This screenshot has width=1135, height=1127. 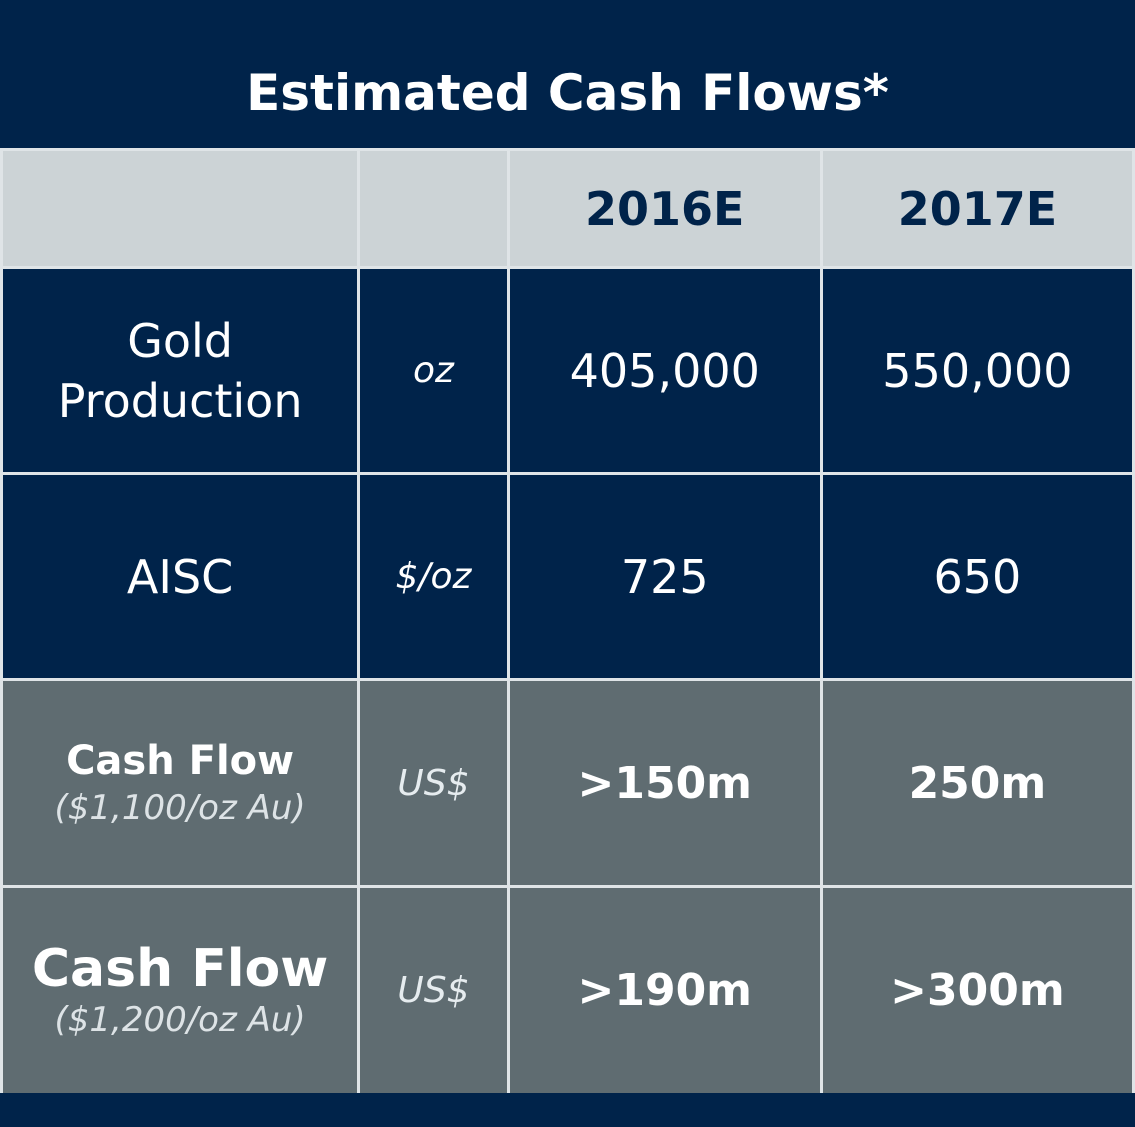 I want to click on value-text: >300m, so click(x=977, y=990).